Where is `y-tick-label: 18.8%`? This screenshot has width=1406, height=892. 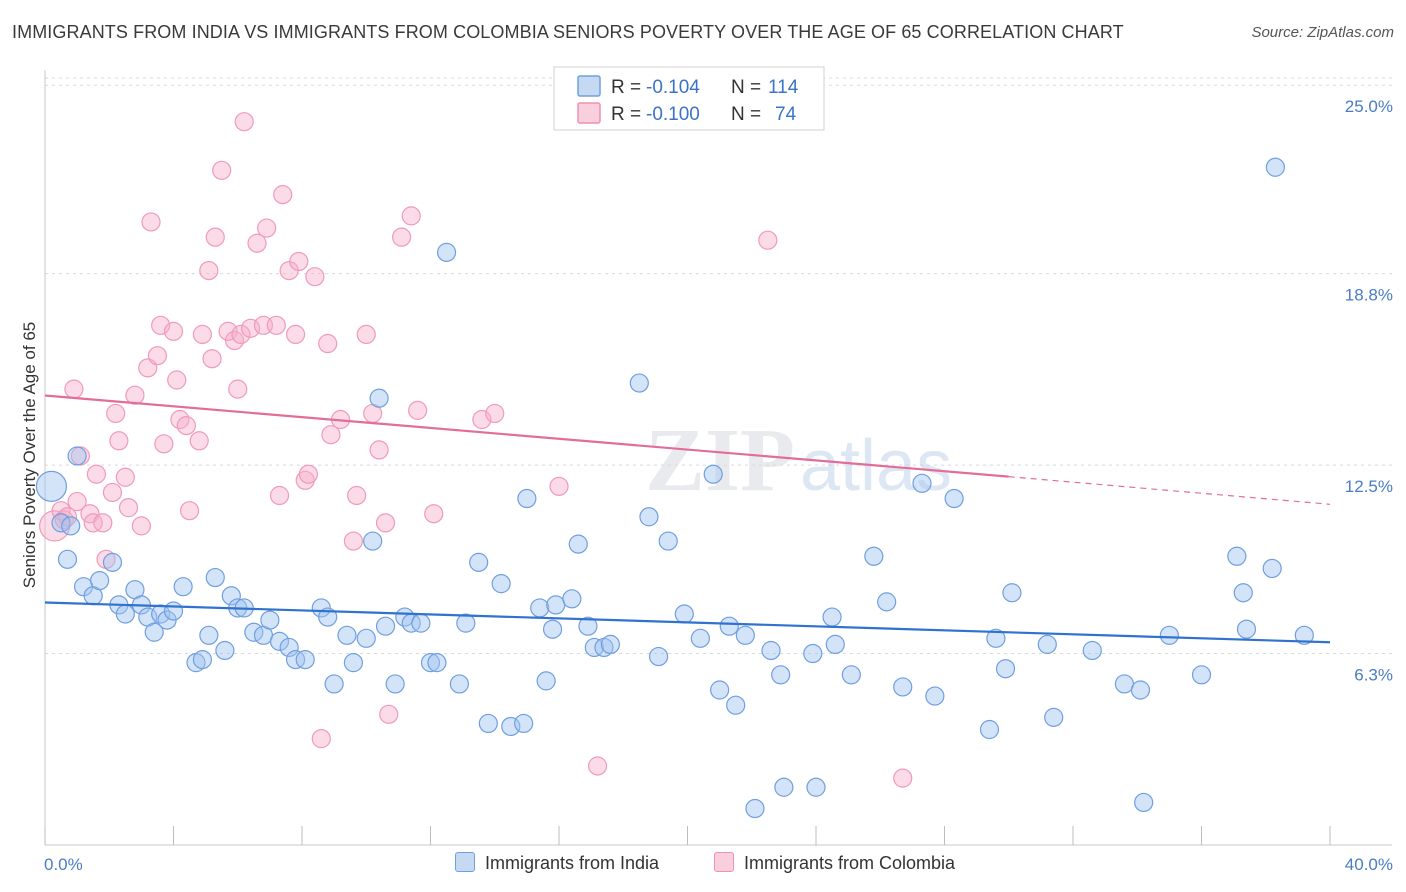 y-tick-label: 18.8% is located at coordinates (1369, 295).